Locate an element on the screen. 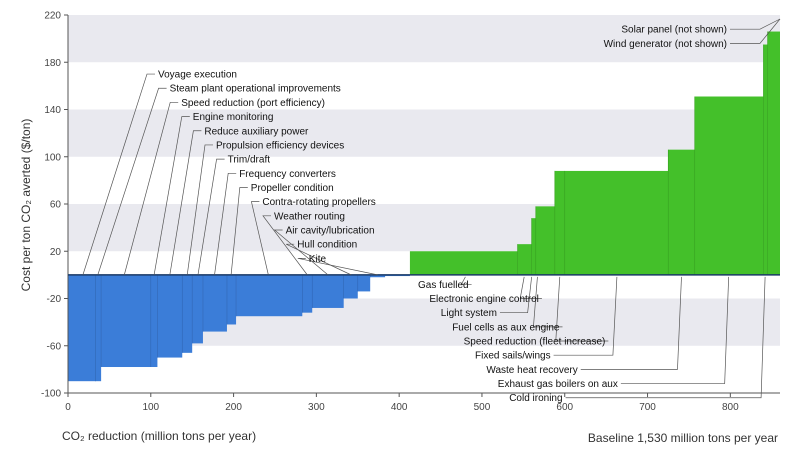 The width and height of the screenshot is (800, 450). x-tick-label: 100 is located at coordinates (150, 407).